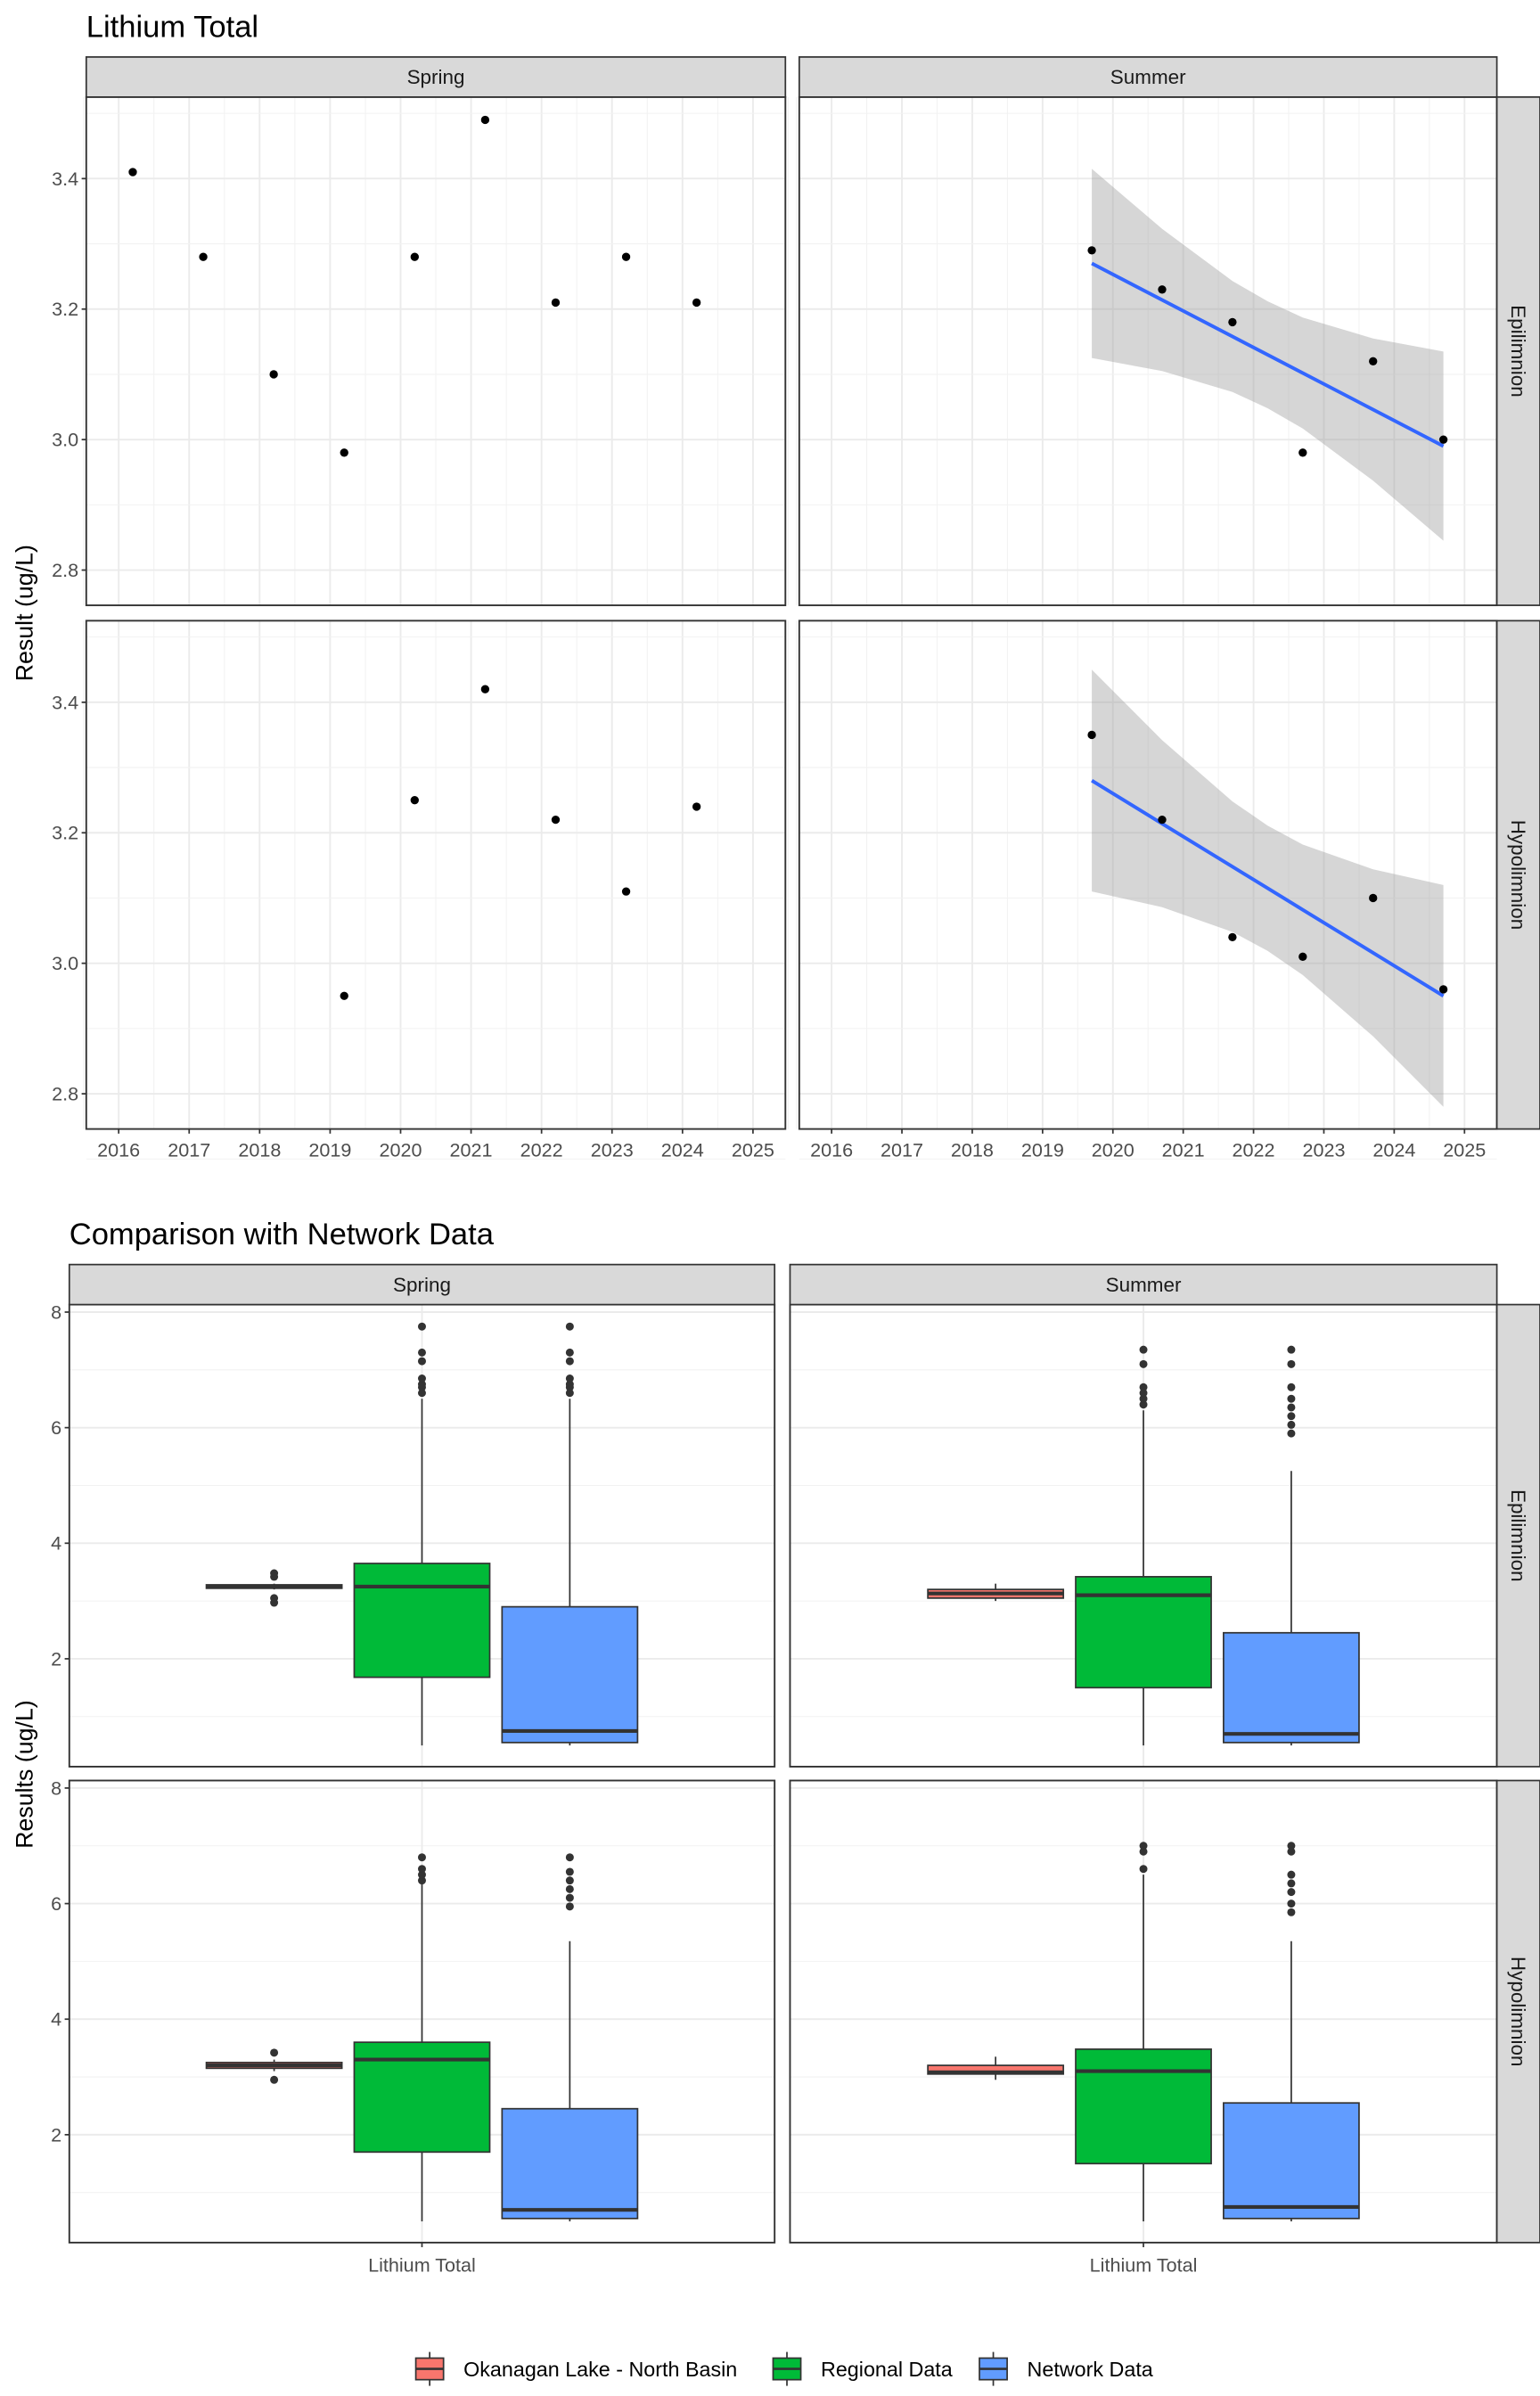 This screenshot has height=2396, width=1540. Describe the element at coordinates (1148, 890) in the screenshot. I see `panel-summer-hypolimnion` at that location.